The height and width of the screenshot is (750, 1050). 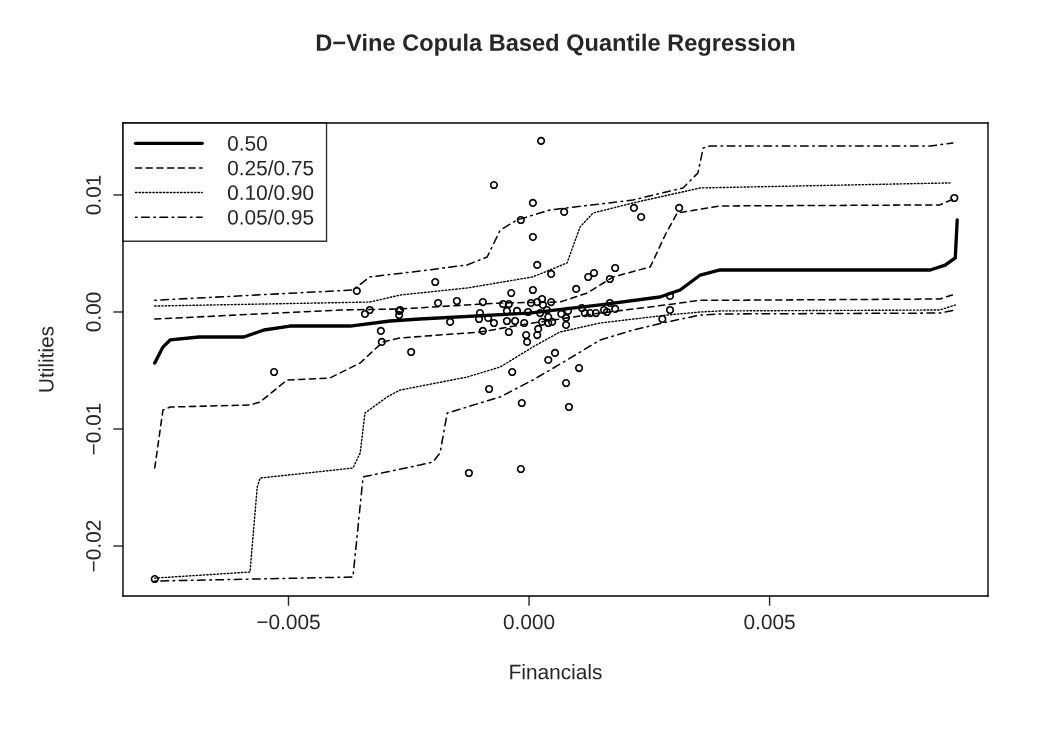 What do you see at coordinates (93, 312) in the screenshot?
I see `y-tick-label: 0.00` at bounding box center [93, 312].